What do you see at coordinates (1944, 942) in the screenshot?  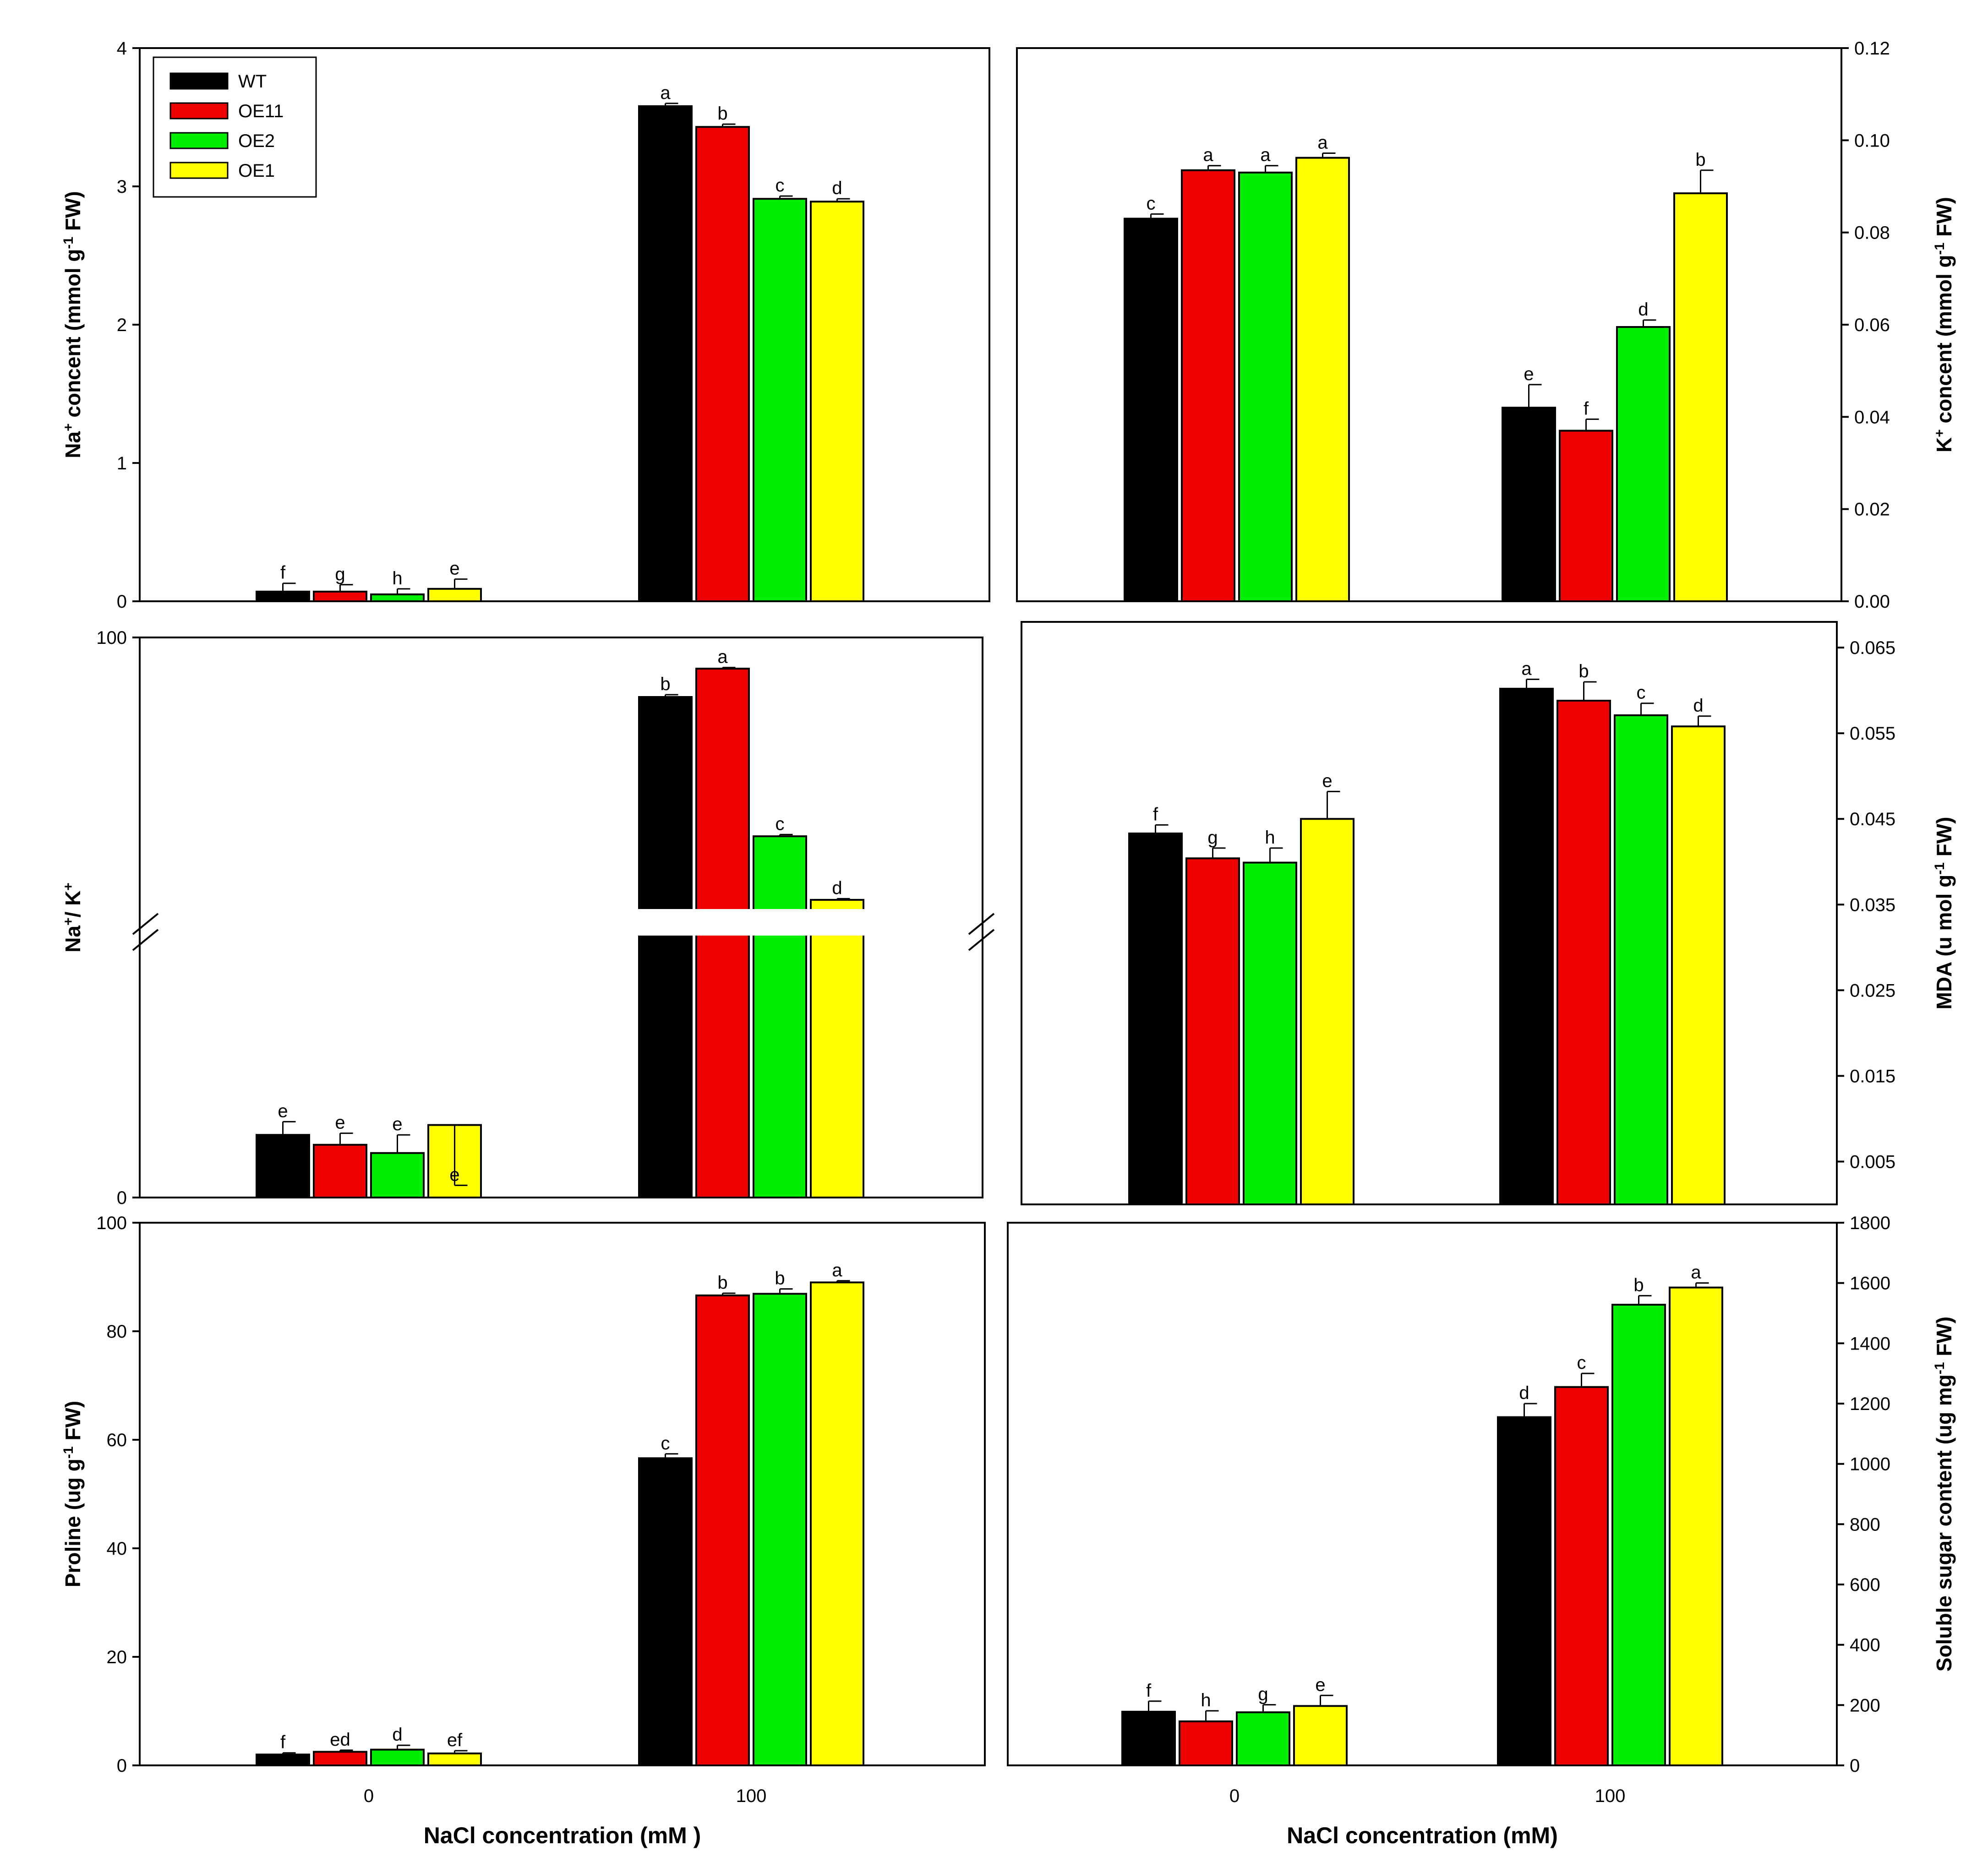 I see `y-axis-title-part: MDA (u mol g` at bounding box center [1944, 942].